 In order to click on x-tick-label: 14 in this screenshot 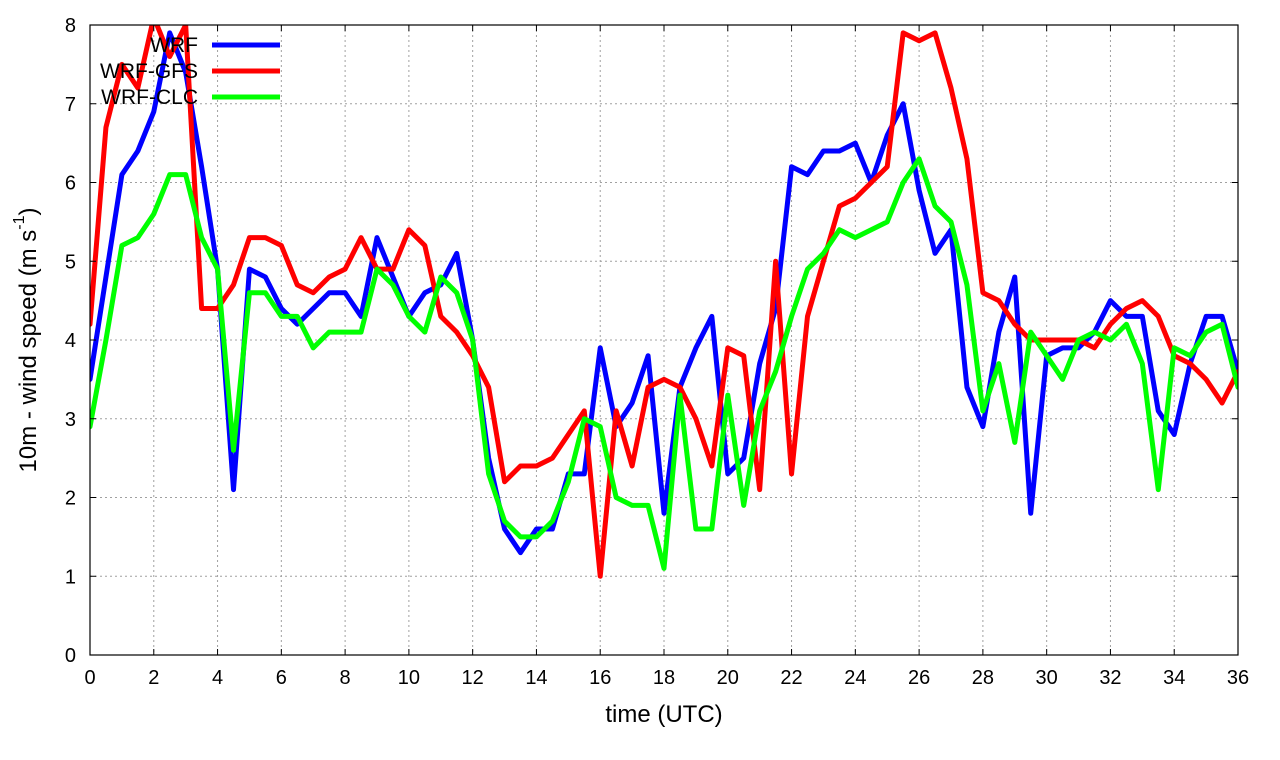, I will do `click(536, 678)`.